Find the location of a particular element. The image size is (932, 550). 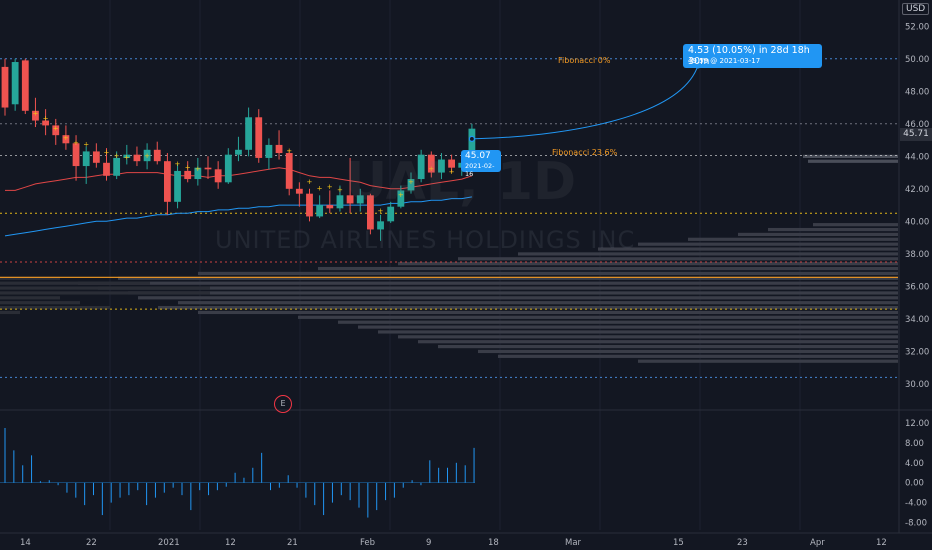

projection-start-point is located at coordinates (471, 139).